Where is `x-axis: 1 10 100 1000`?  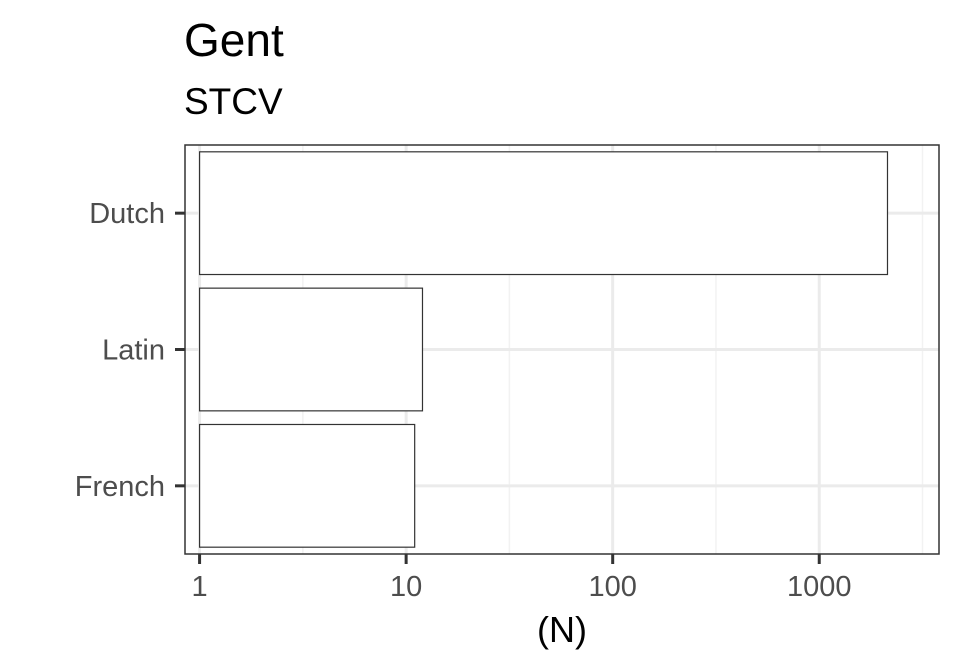
x-axis: 1 10 100 1000 is located at coordinates (522, 578).